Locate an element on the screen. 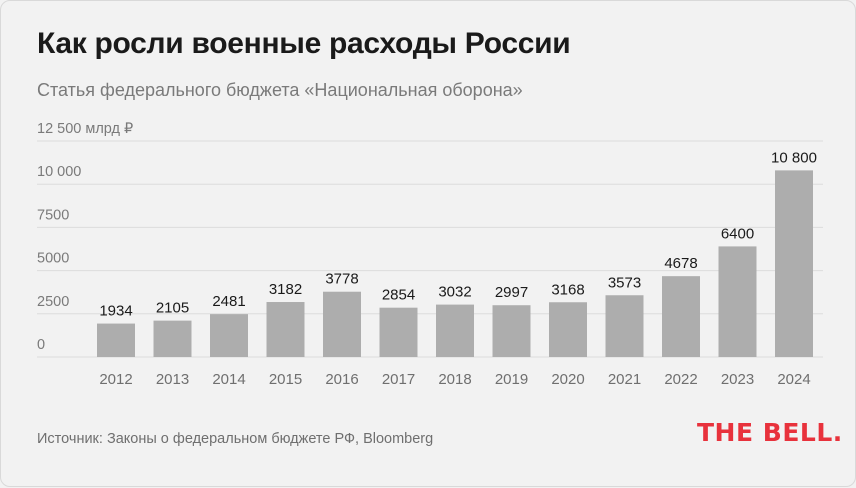 Image resolution: width=856 pixels, height=488 pixels. y-tick-label: 0 is located at coordinates (41, 345).